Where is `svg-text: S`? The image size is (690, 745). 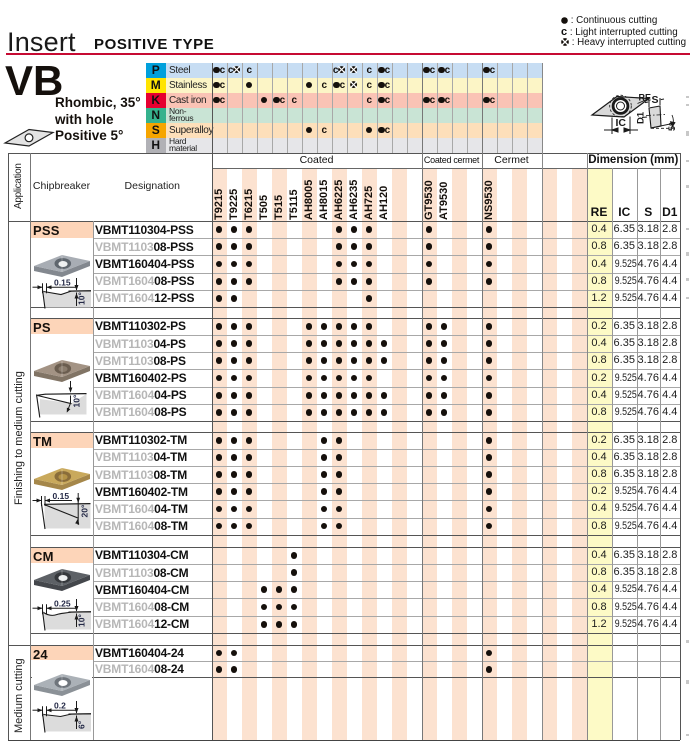
svg-text: S is located at coordinates (655, 100).